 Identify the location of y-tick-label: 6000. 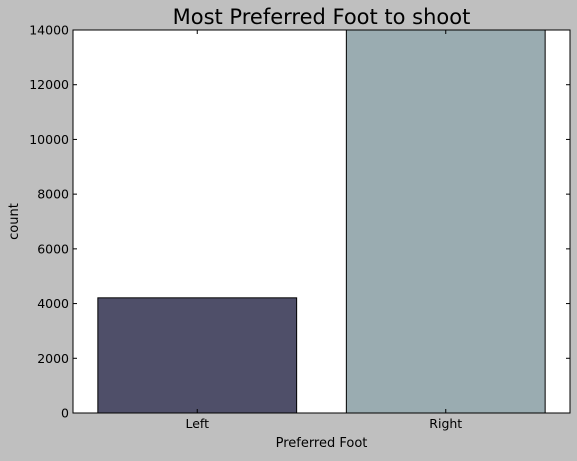
(53, 248).